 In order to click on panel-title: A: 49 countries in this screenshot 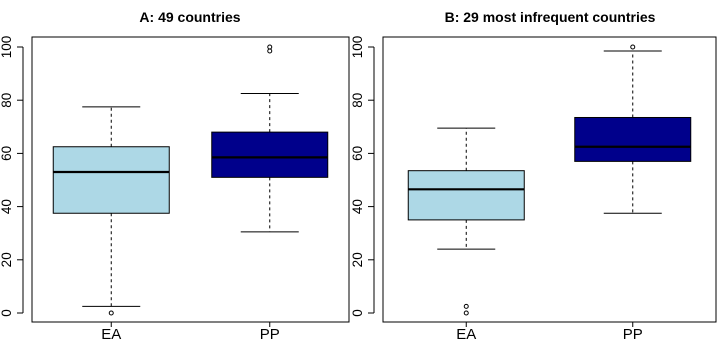, I will do `click(189, 17)`.